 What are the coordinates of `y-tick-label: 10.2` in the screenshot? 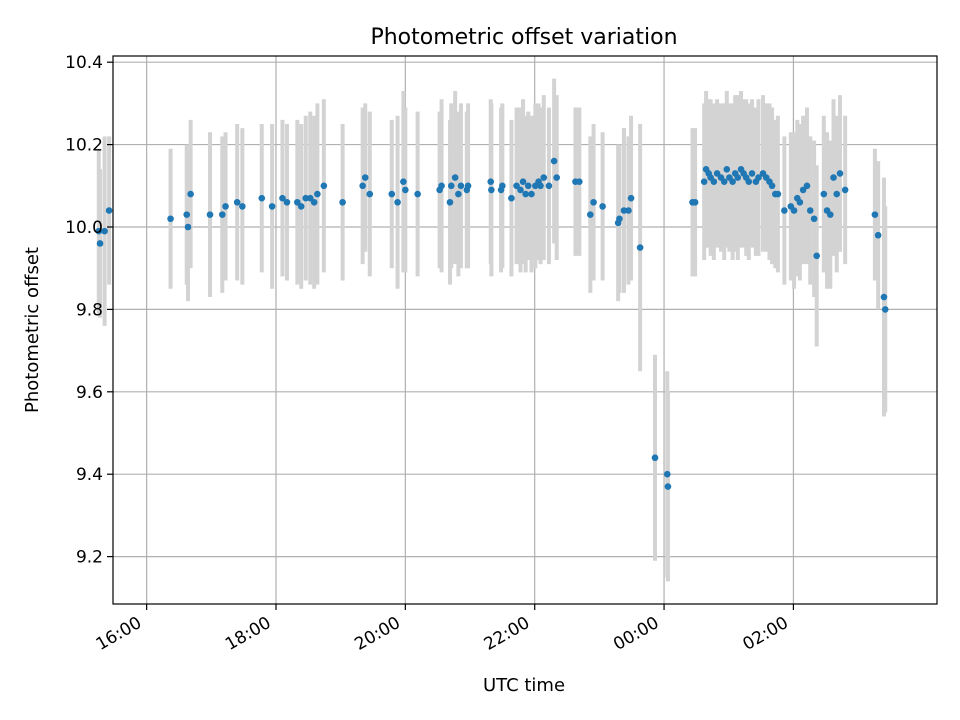 It's located at (84, 146).